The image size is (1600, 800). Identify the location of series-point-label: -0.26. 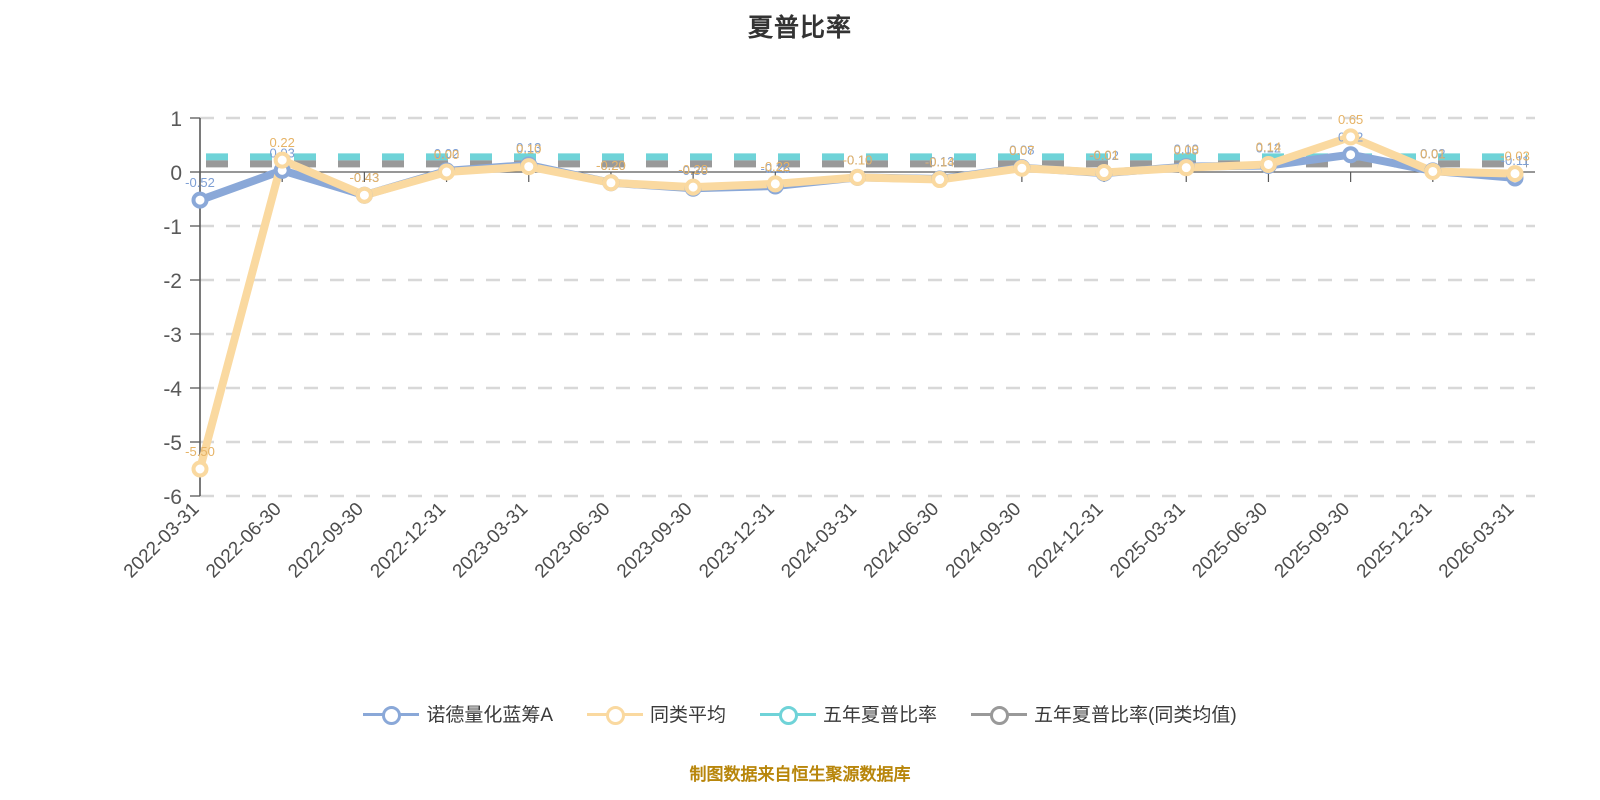
(775, 168).